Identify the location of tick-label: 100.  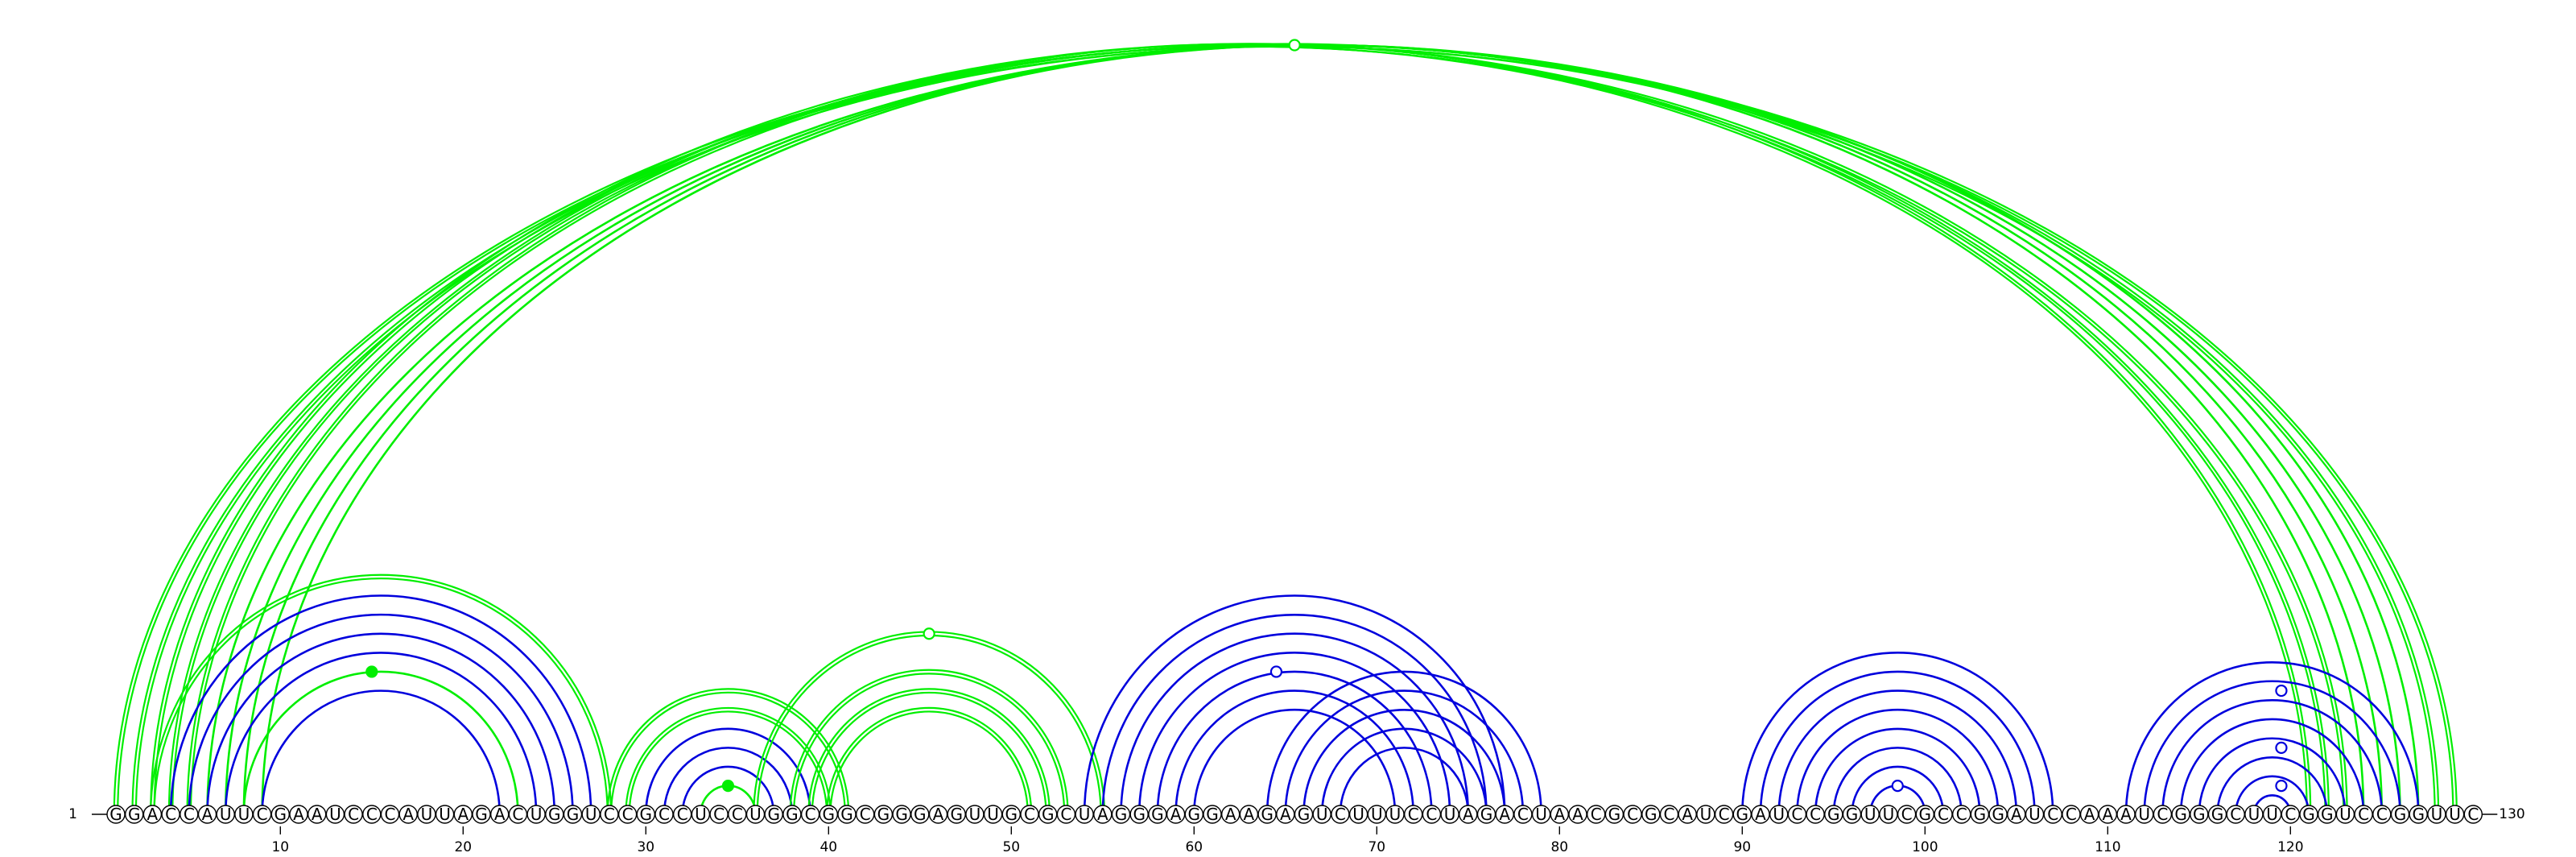
(1925, 847).